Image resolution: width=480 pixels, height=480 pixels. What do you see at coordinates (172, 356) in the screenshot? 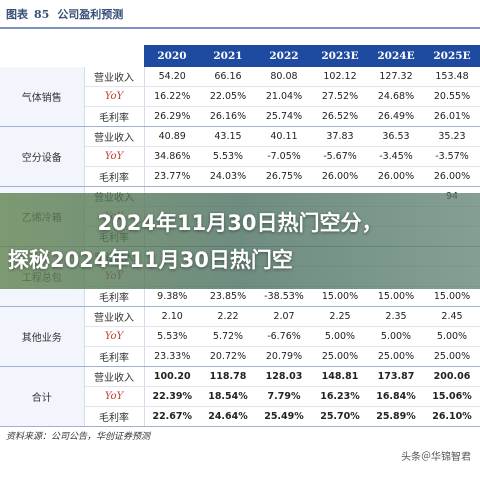
I see `value-cell: 23.33%` at bounding box center [172, 356].